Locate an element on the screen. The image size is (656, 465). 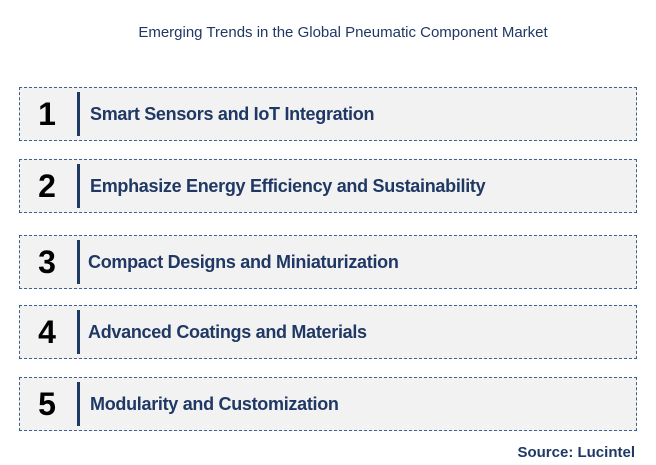
trend-item-1: 1 Smart Sensors and IoT Integration is located at coordinates (328, 114).